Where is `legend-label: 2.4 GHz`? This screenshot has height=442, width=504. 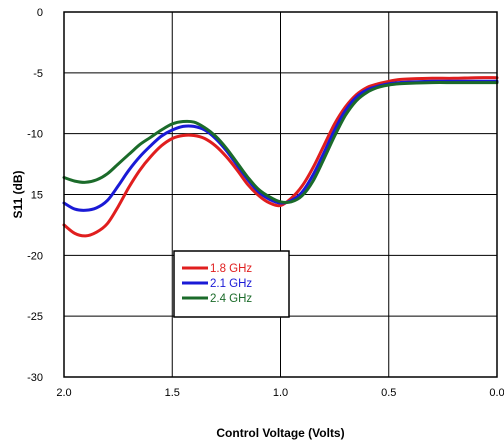
legend-label: 2.4 GHz is located at coordinates (231, 299).